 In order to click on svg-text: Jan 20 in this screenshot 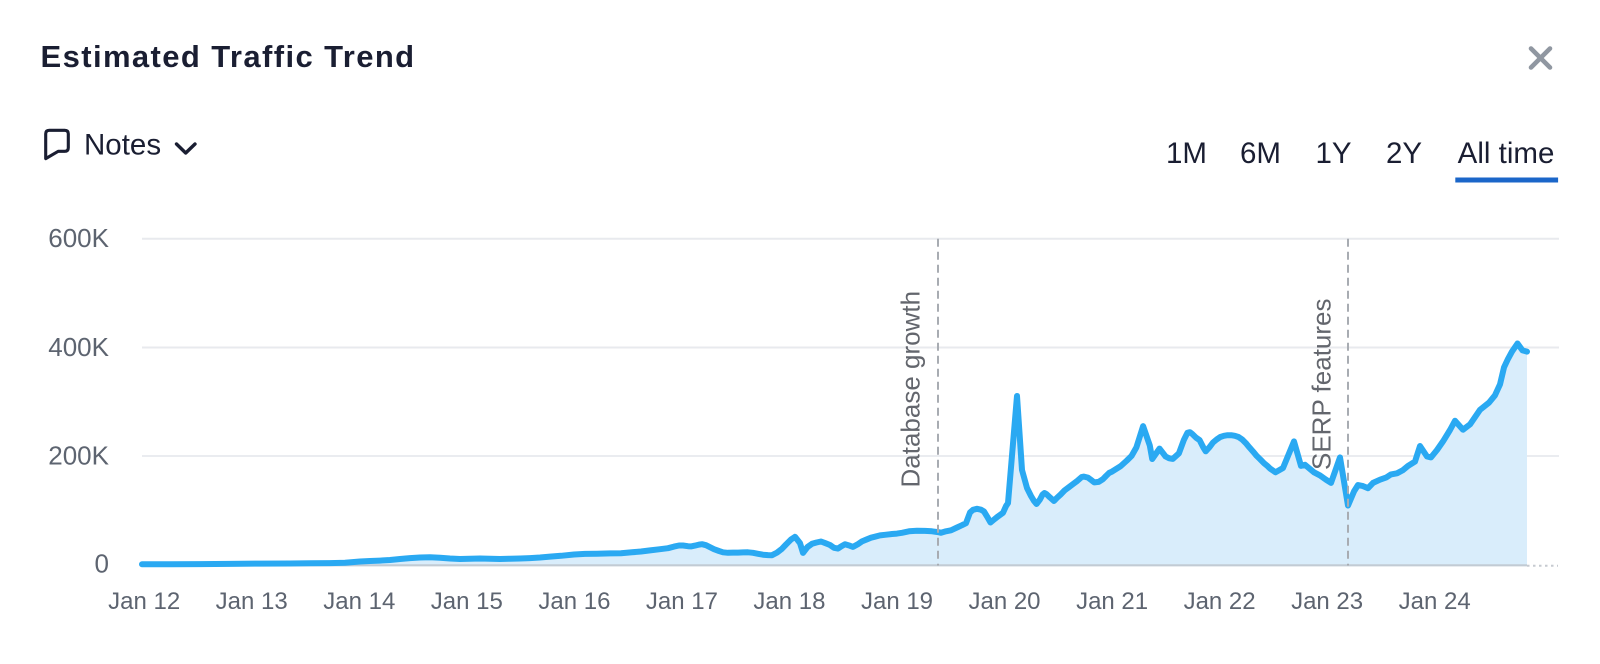, I will do `click(1004, 601)`.